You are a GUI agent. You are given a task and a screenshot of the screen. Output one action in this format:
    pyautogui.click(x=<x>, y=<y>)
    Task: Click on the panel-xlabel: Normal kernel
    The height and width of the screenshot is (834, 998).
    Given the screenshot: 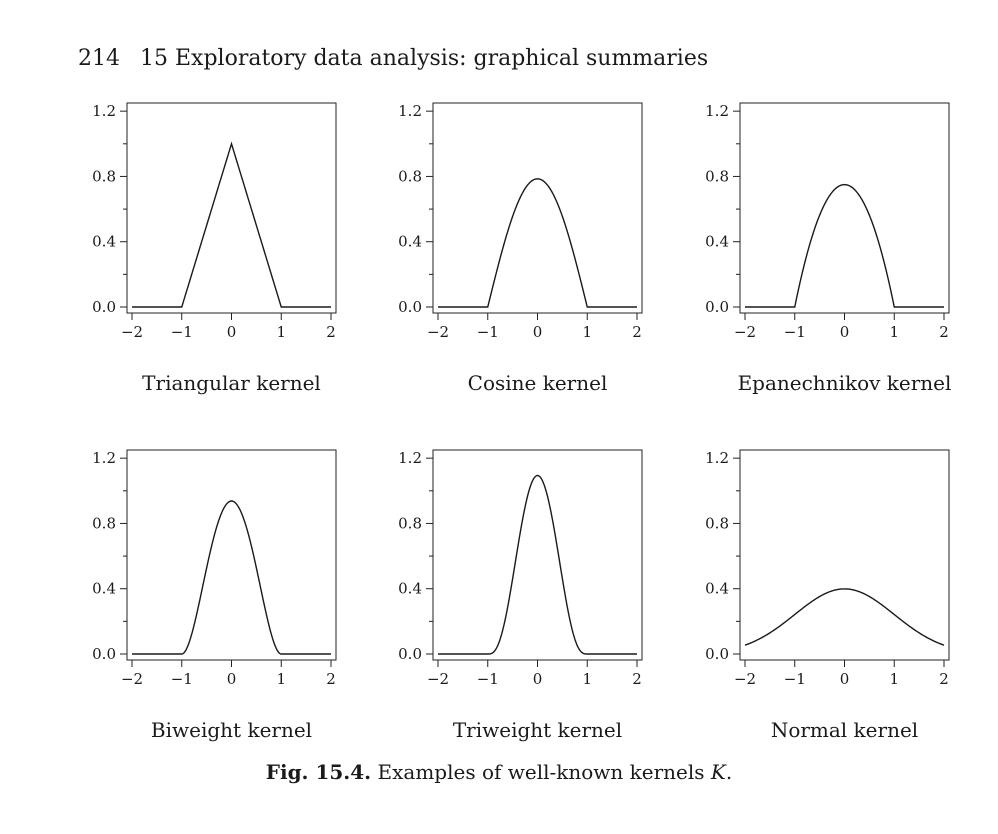 What is the action you would take?
    pyautogui.click(x=844, y=730)
    